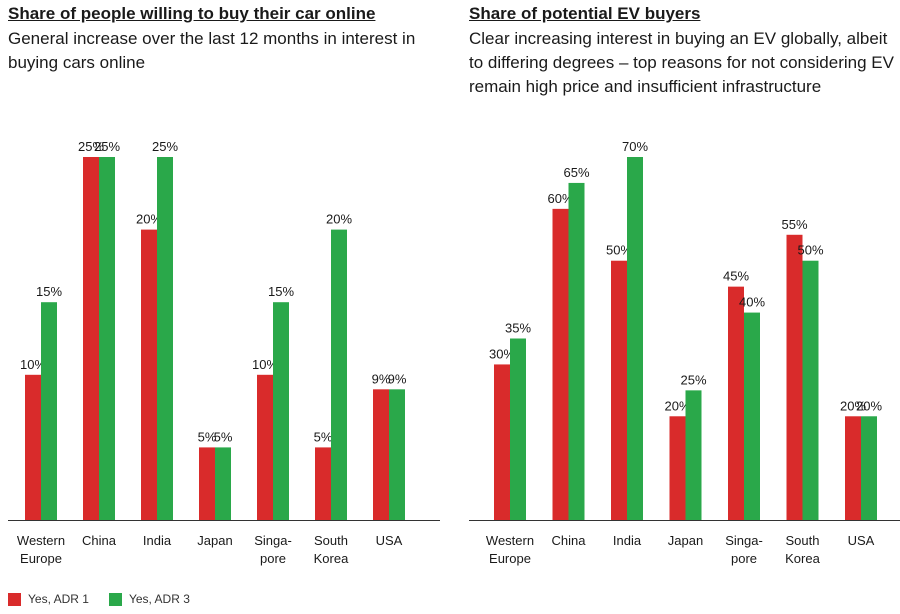 The width and height of the screenshot is (900, 614). Describe the element at coordinates (159, 599) in the screenshot. I see `legend-label: Yes, ADR 3` at that location.